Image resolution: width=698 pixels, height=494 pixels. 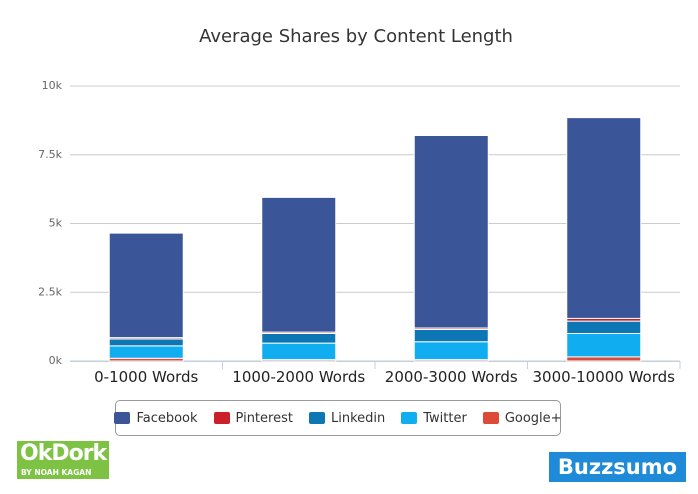 What do you see at coordinates (358, 418) in the screenshot?
I see `legend-label: Linkedin` at bounding box center [358, 418].